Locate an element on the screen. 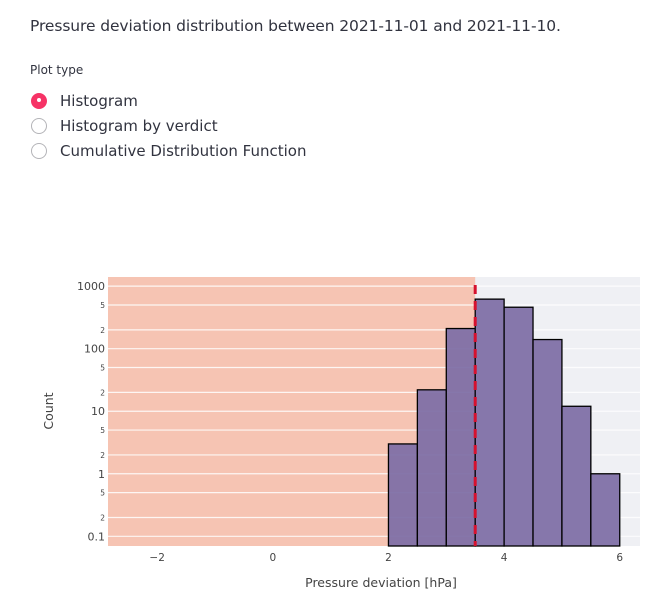 The height and width of the screenshot is (606, 665). radio-label: Histogram by verdict is located at coordinates (139, 125).